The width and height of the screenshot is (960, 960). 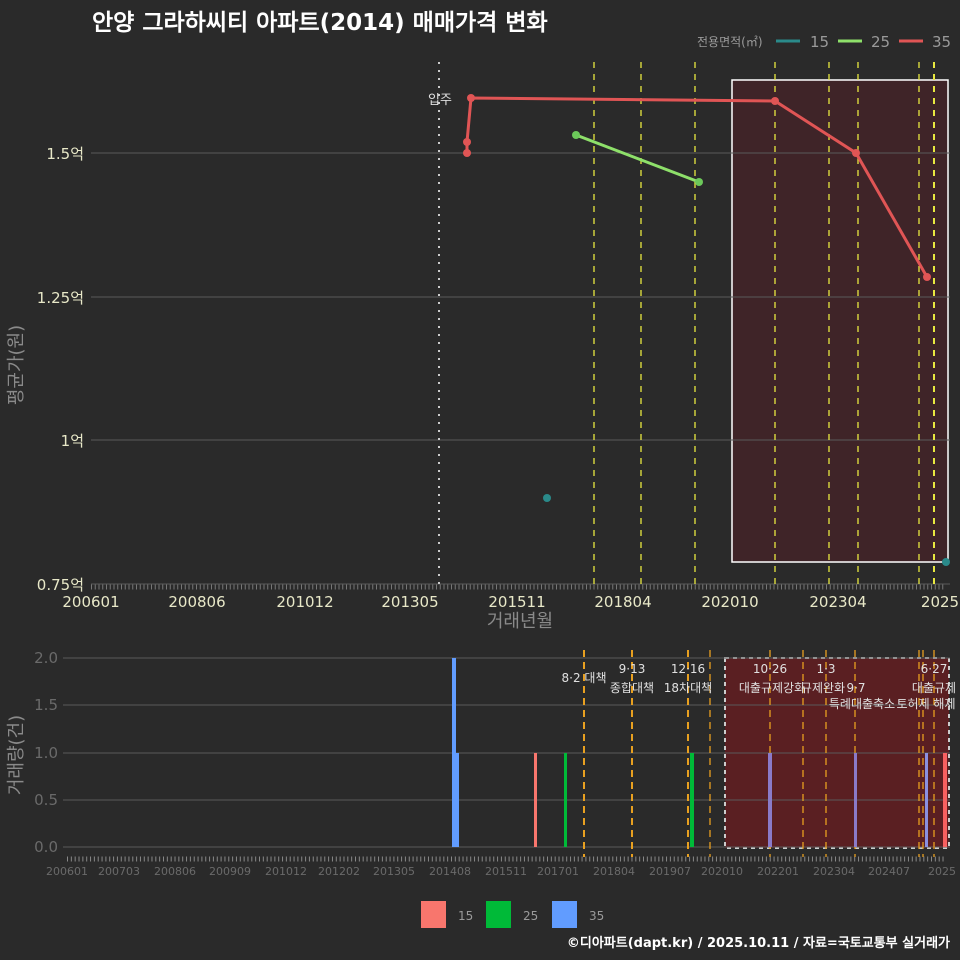 I want to click on series-25-line, so click(x=637, y=158).